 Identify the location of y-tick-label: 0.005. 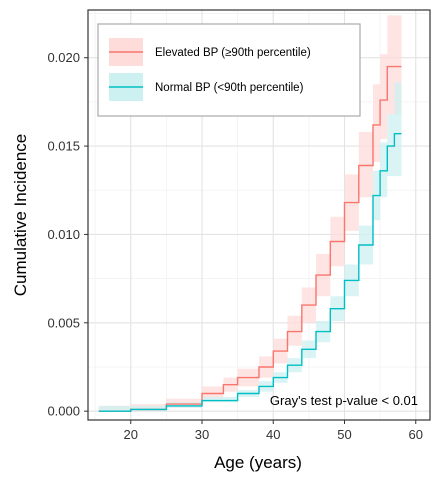
(63, 322).